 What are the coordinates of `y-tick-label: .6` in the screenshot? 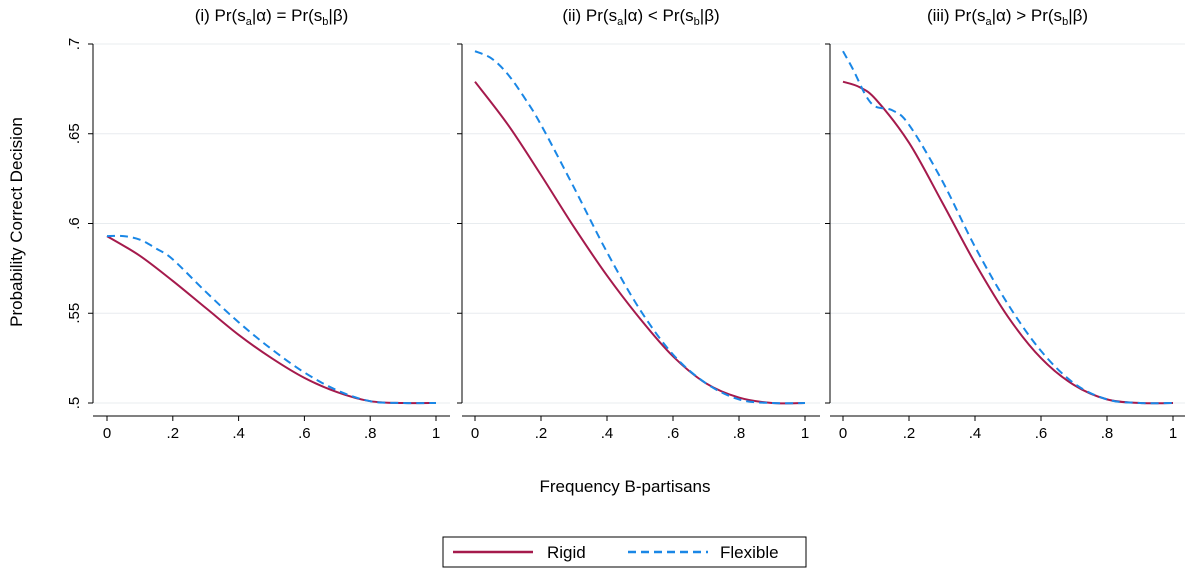 It's located at (74, 223).